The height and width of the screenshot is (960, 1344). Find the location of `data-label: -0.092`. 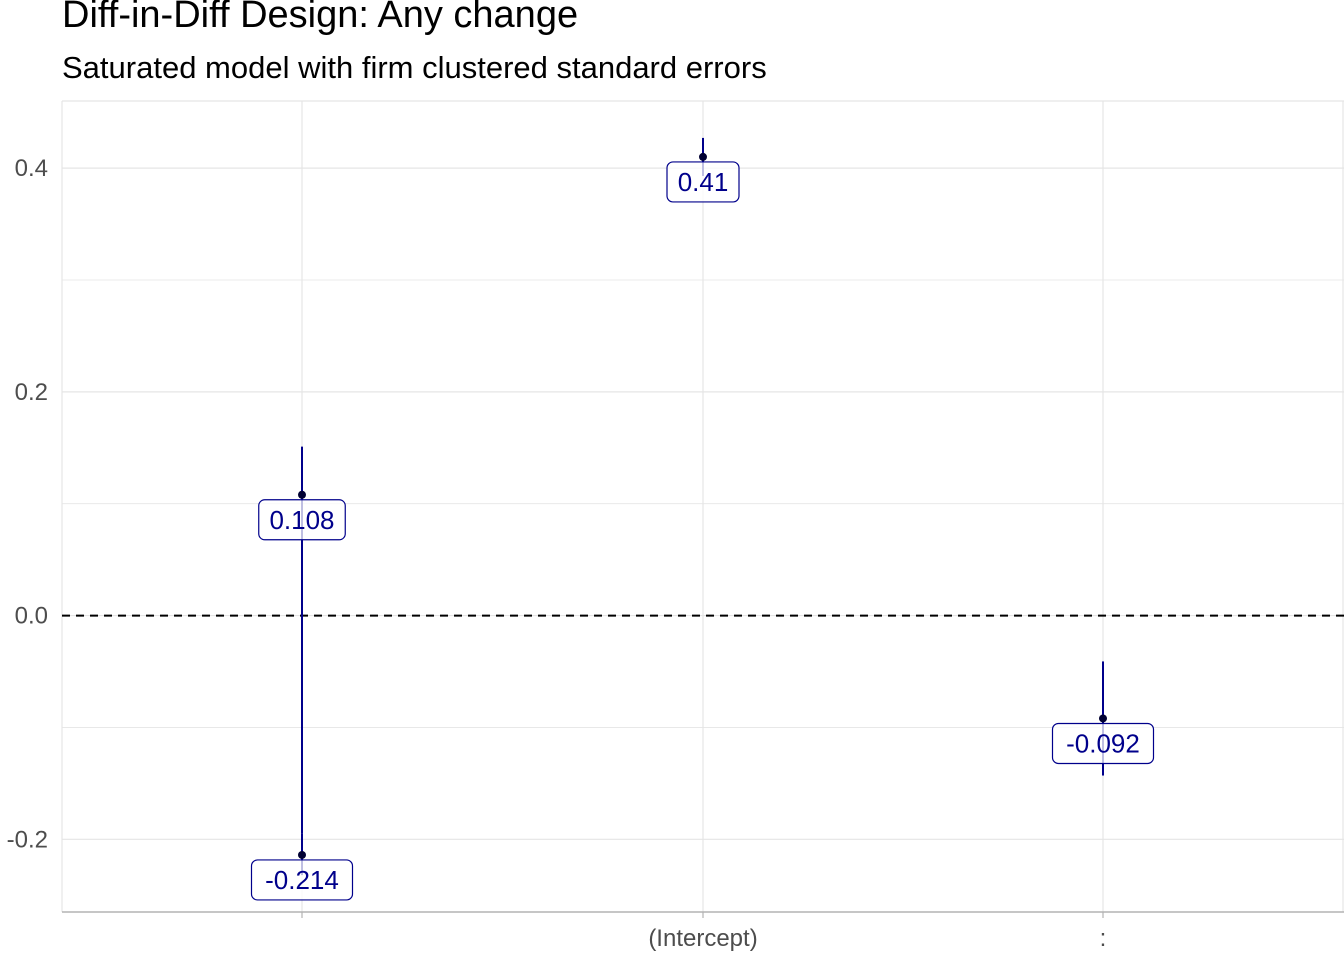

data-label: -0.092 is located at coordinates (1103, 743).